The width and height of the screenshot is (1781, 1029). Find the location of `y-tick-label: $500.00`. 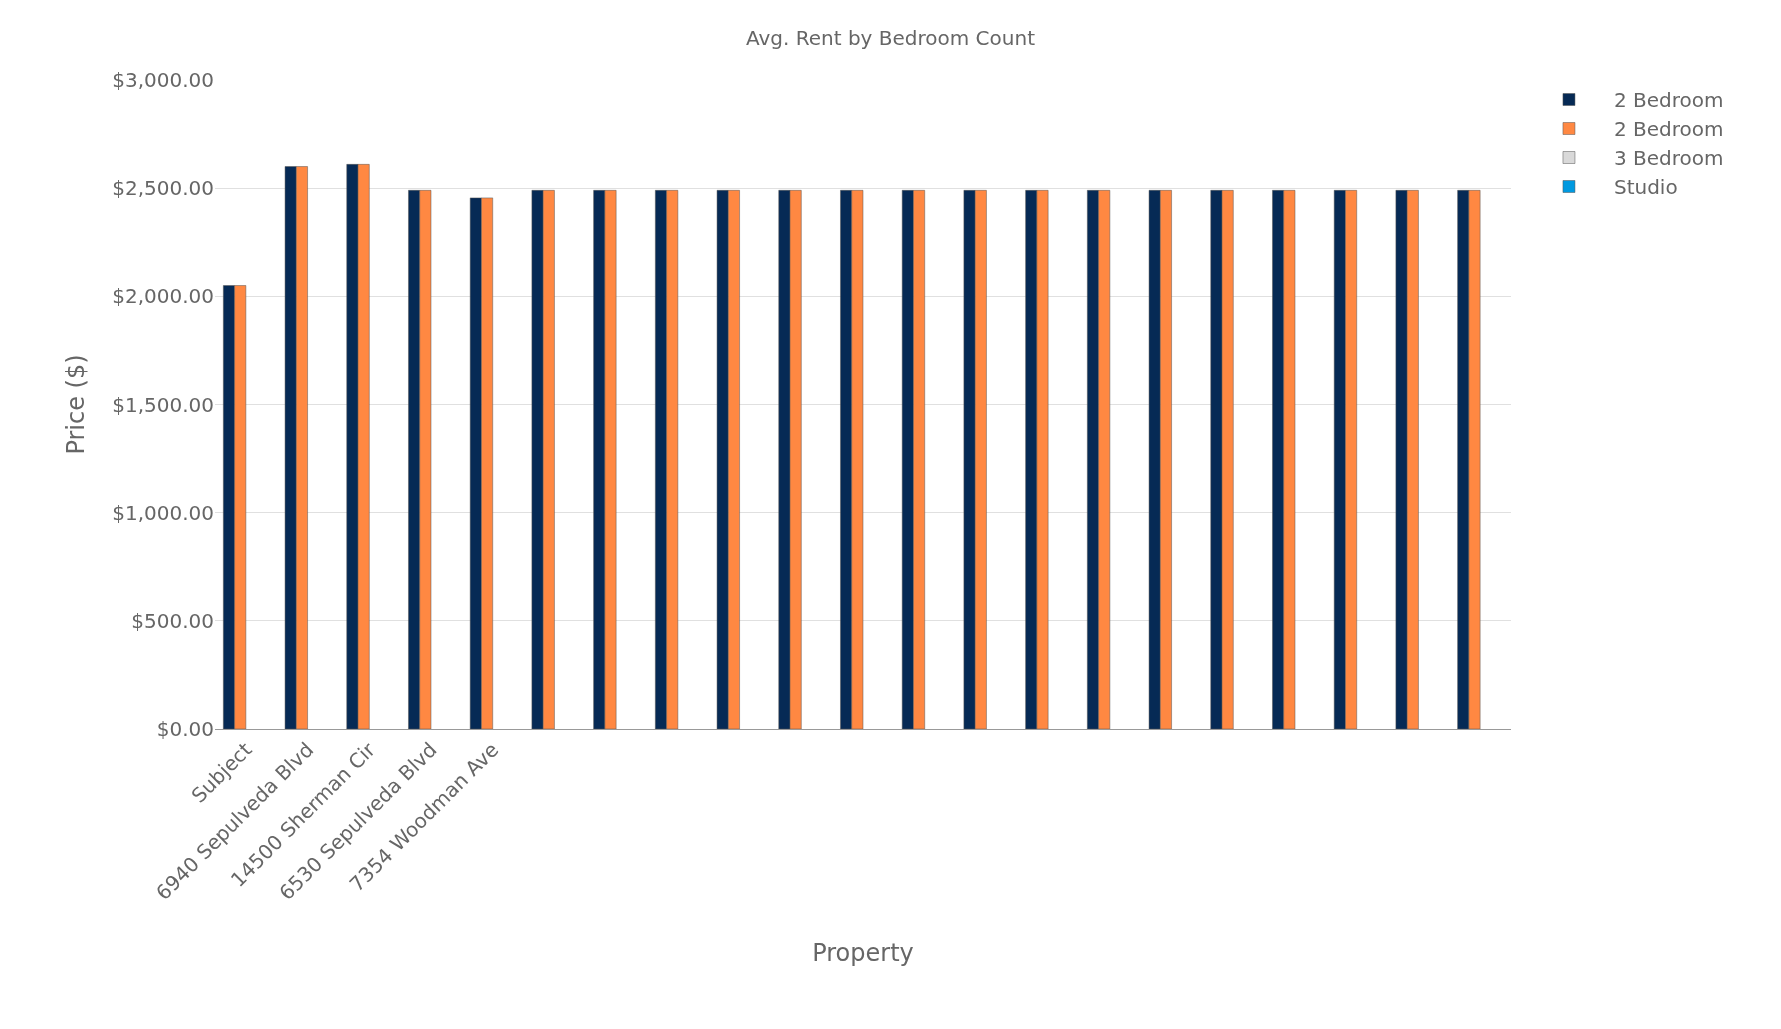

y-tick-label: $500.00 is located at coordinates (172, 620).